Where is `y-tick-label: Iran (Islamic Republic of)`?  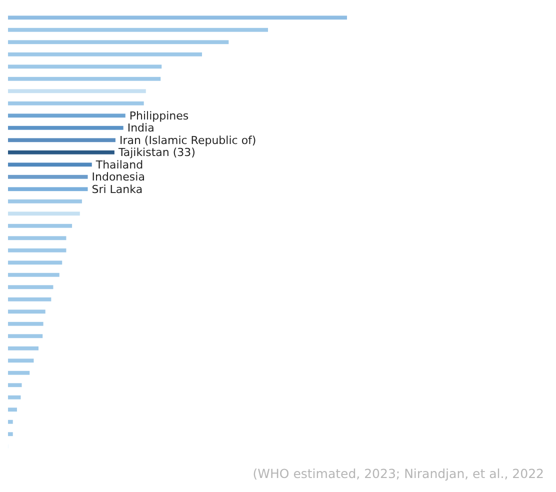
y-tick-label: Iran (Islamic Republic of) is located at coordinates (187, 140).